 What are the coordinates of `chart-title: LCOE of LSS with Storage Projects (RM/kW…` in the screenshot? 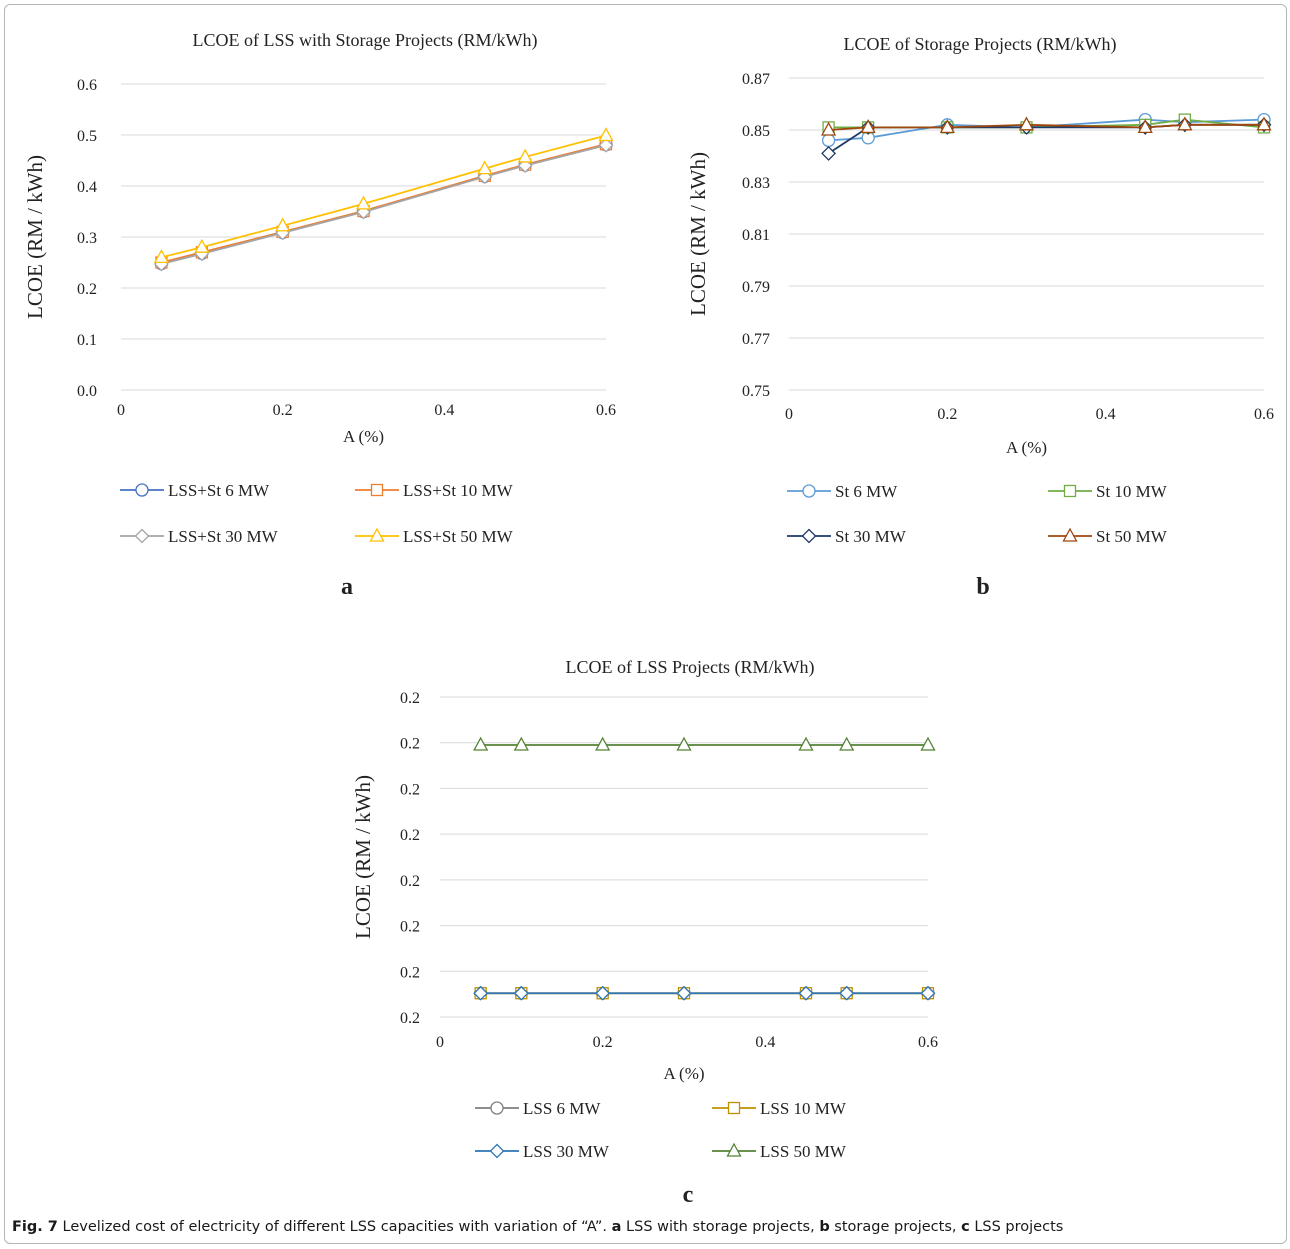 It's located at (365, 40).